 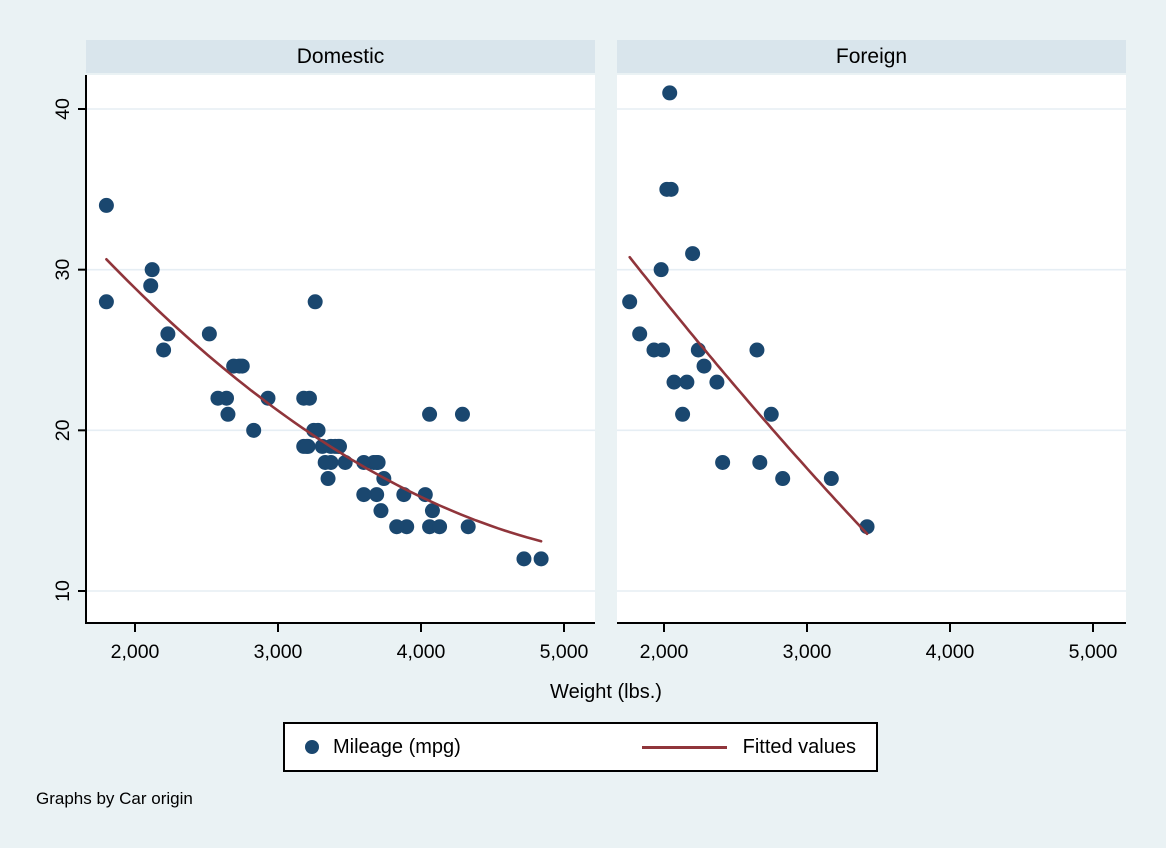 I want to click on legend-box: Mileage (mpg) Fitted values, so click(x=580, y=747).